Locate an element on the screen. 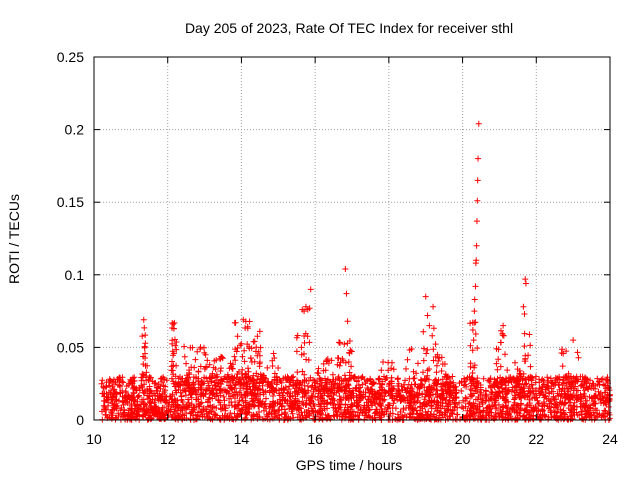 The height and width of the screenshot is (480, 640). y-tick-label: 0.1 is located at coordinates (75, 275).